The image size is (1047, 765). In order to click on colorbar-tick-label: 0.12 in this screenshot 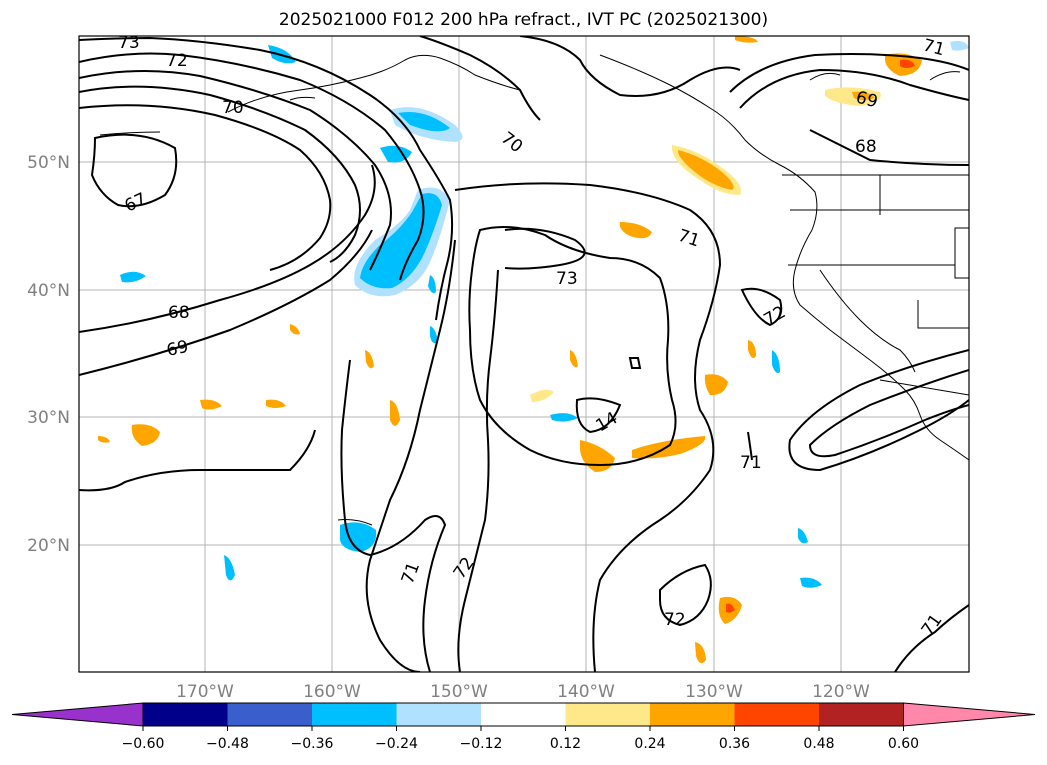, I will do `click(565, 744)`.